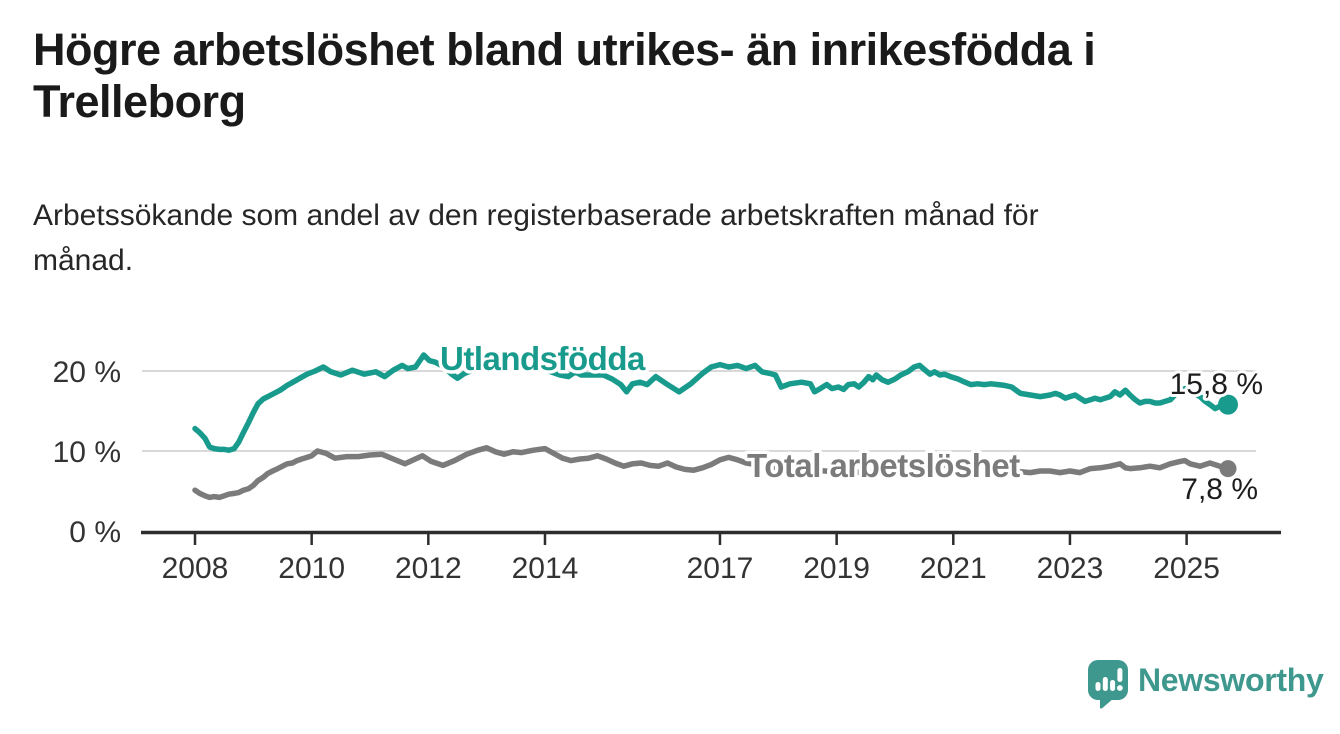  Describe the element at coordinates (1120, 675) in the screenshot. I see `logo-exclamation-bar` at that location.